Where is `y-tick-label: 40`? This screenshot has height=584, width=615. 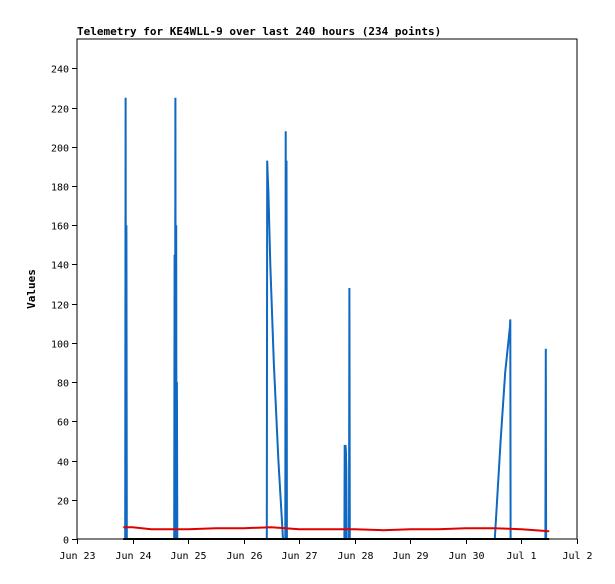
y-tick-label: 40 is located at coordinates (63, 463).